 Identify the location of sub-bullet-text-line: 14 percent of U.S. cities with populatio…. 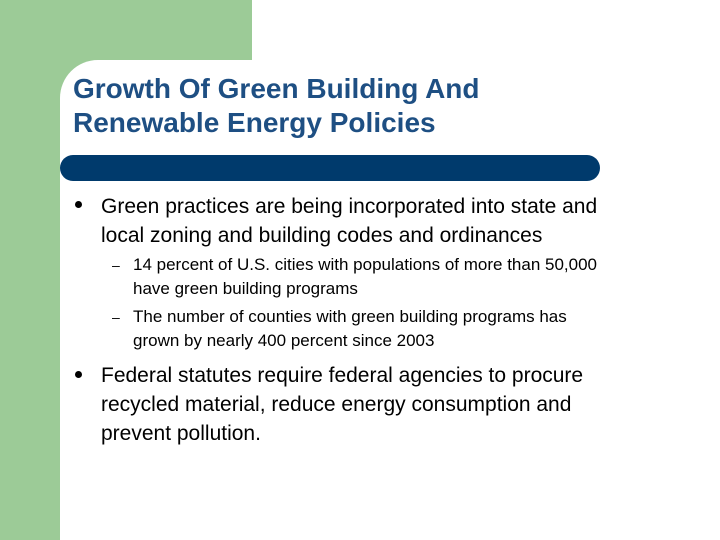
(365, 264).